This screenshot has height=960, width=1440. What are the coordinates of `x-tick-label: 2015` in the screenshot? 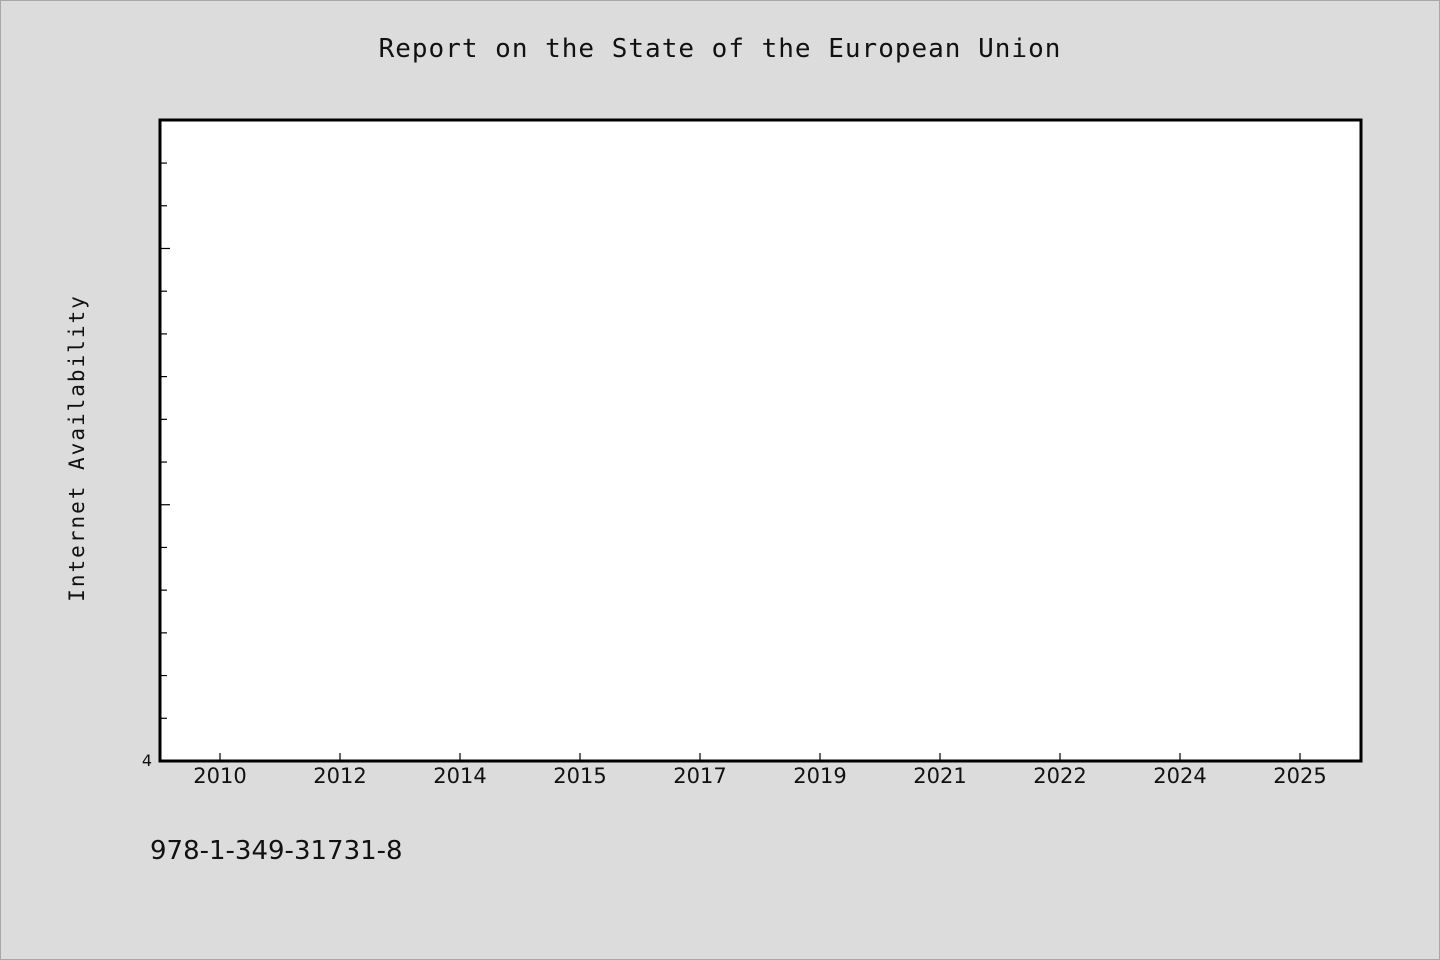 It's located at (579, 776).